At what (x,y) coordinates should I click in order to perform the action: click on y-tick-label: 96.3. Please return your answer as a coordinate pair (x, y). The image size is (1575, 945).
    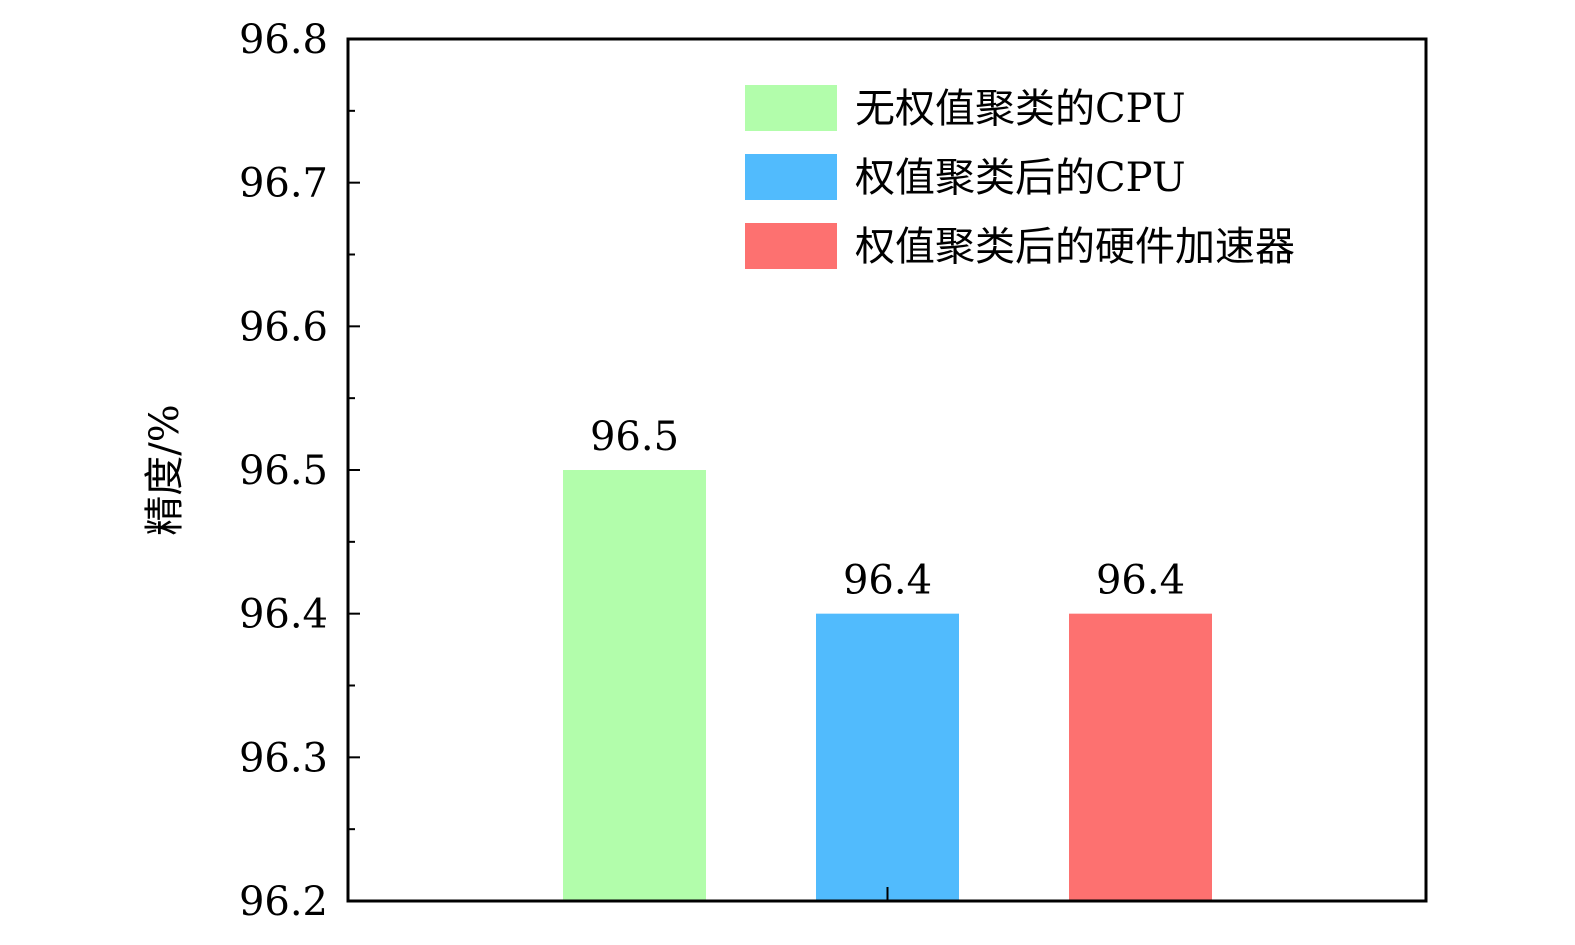
    Looking at the image, I should click on (283, 758).